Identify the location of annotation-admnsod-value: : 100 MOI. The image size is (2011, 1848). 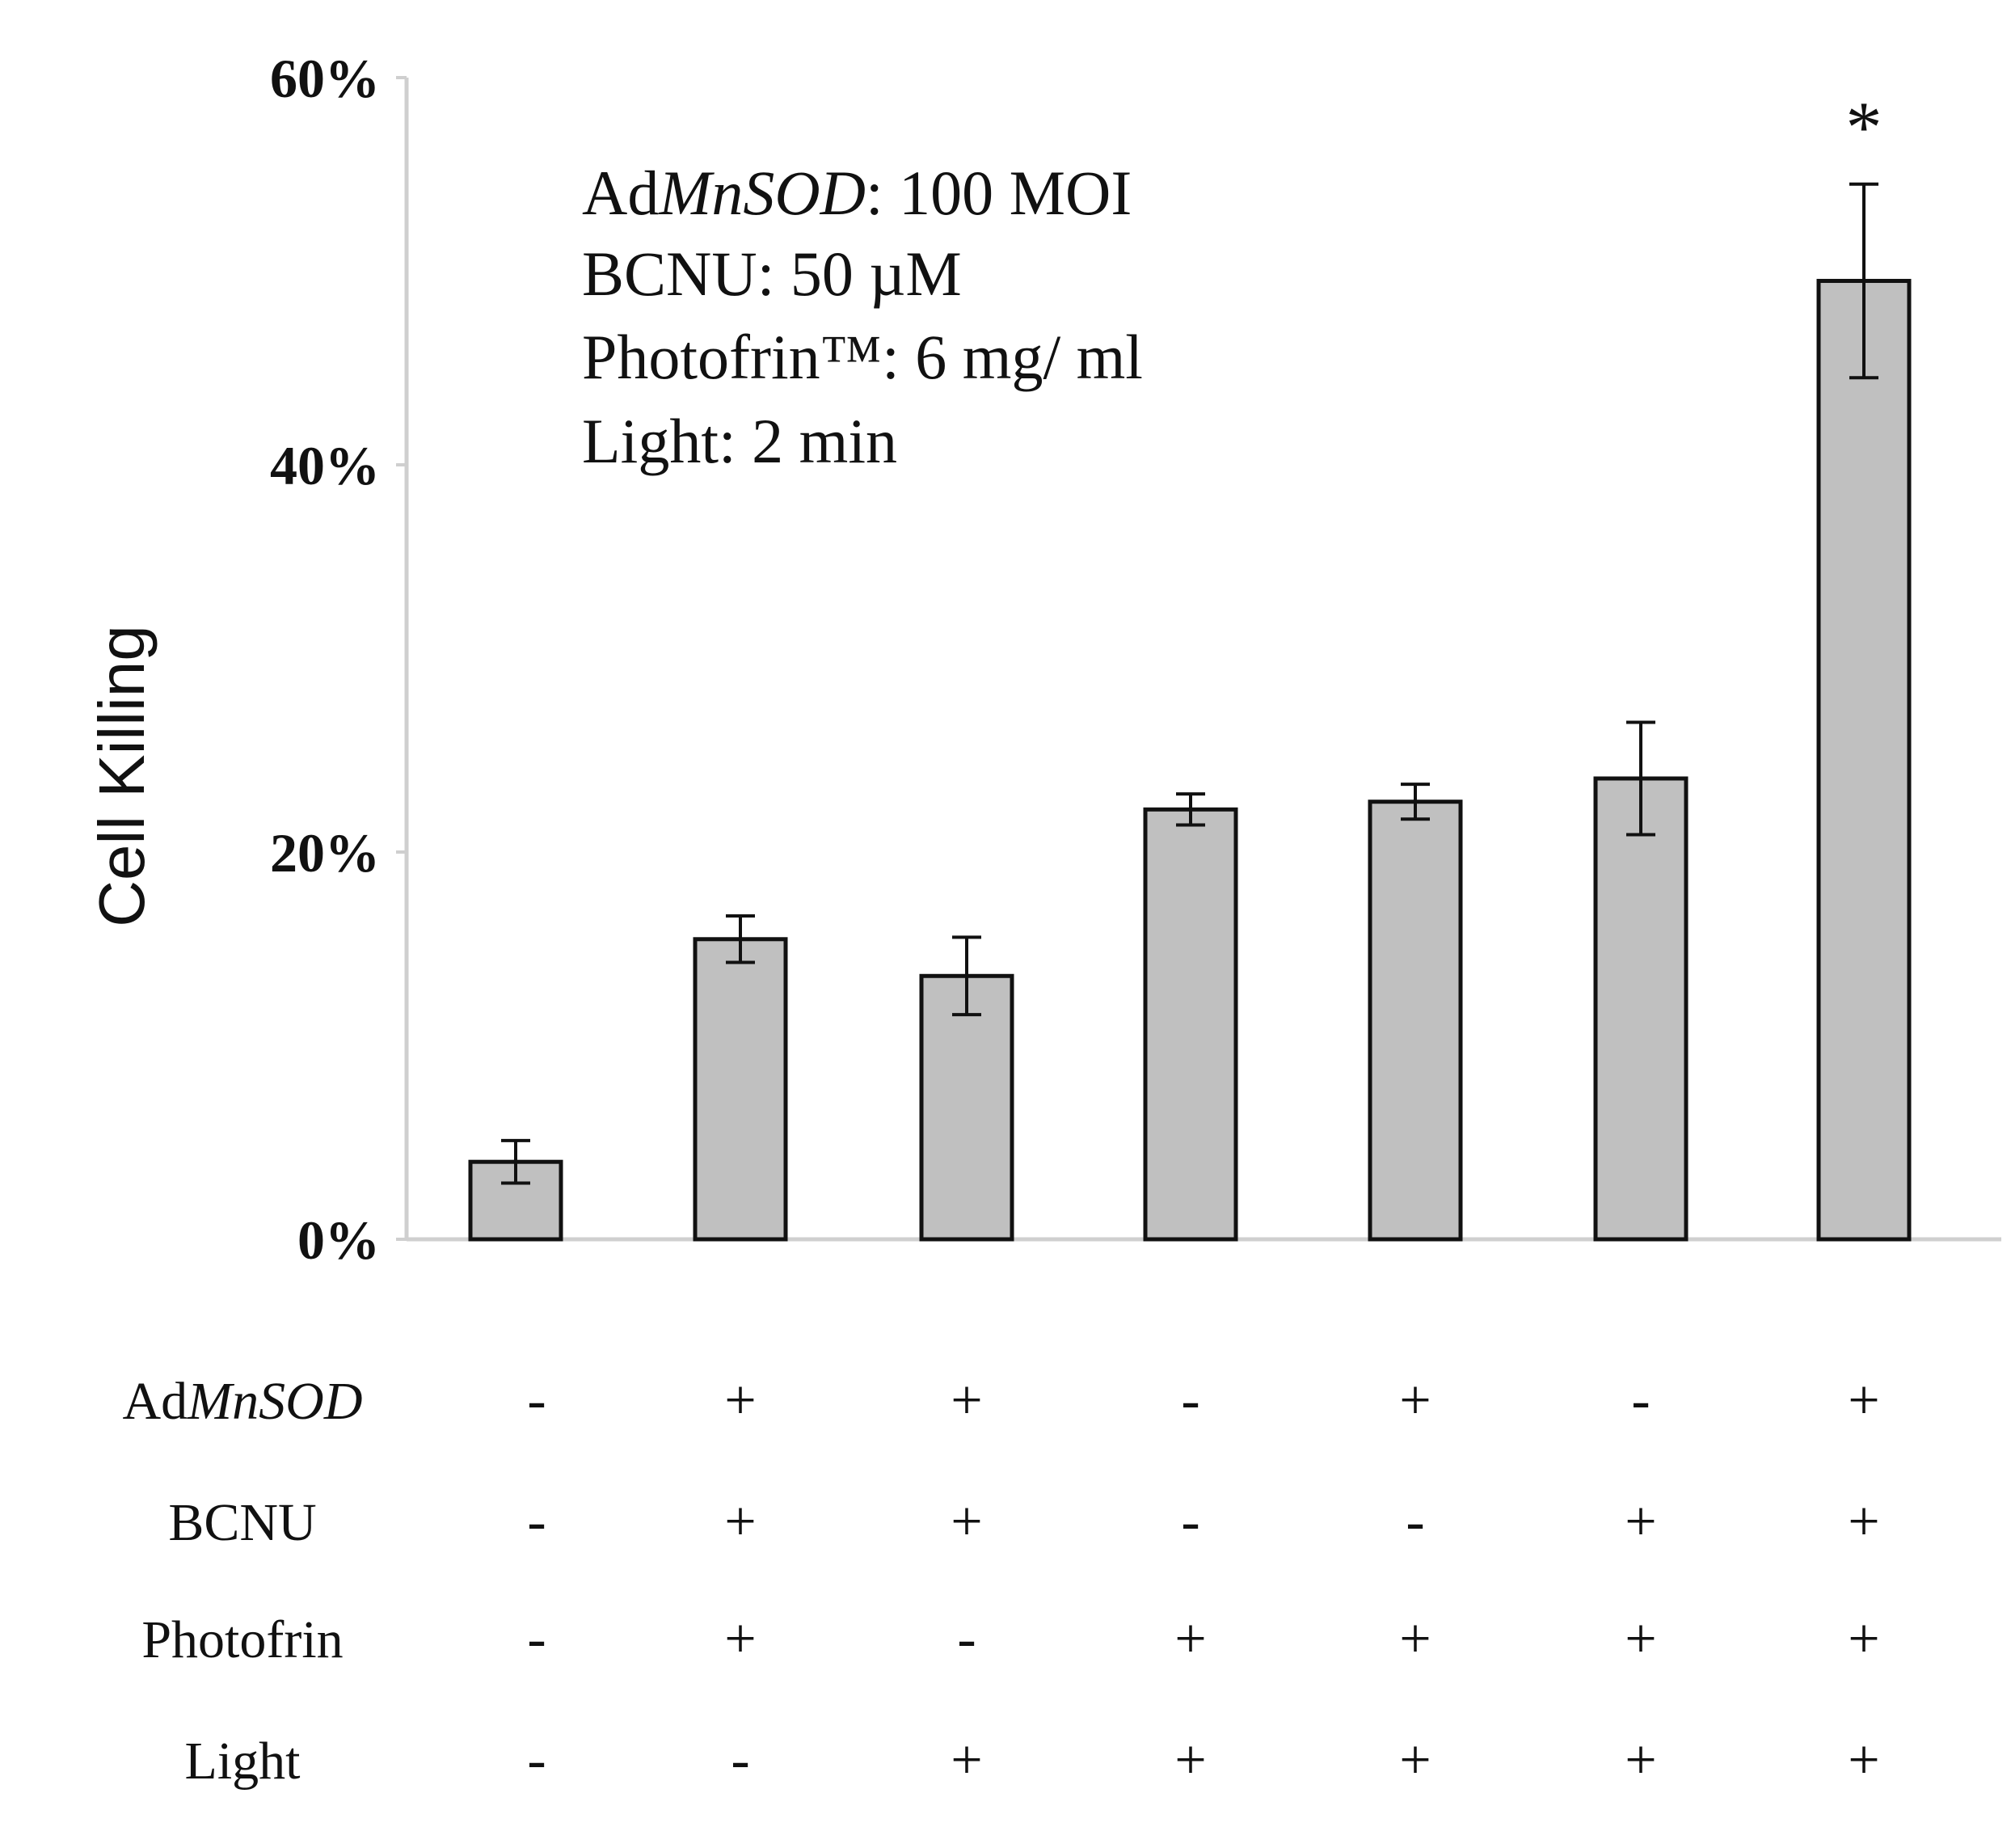
(999, 193).